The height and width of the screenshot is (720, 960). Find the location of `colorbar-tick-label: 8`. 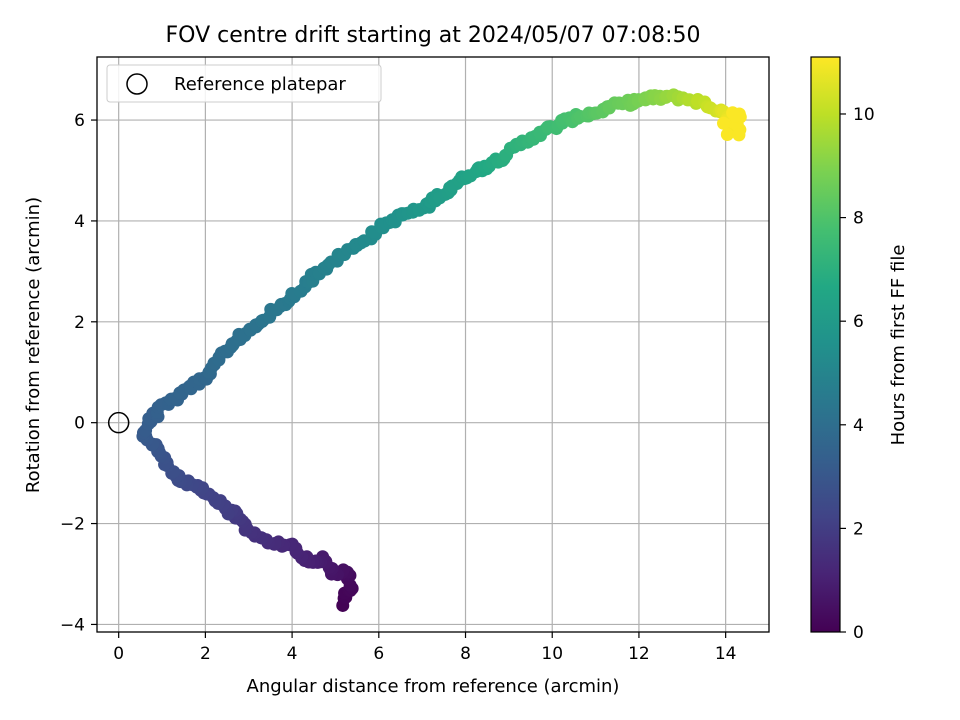

colorbar-tick-label: 8 is located at coordinates (858, 219).